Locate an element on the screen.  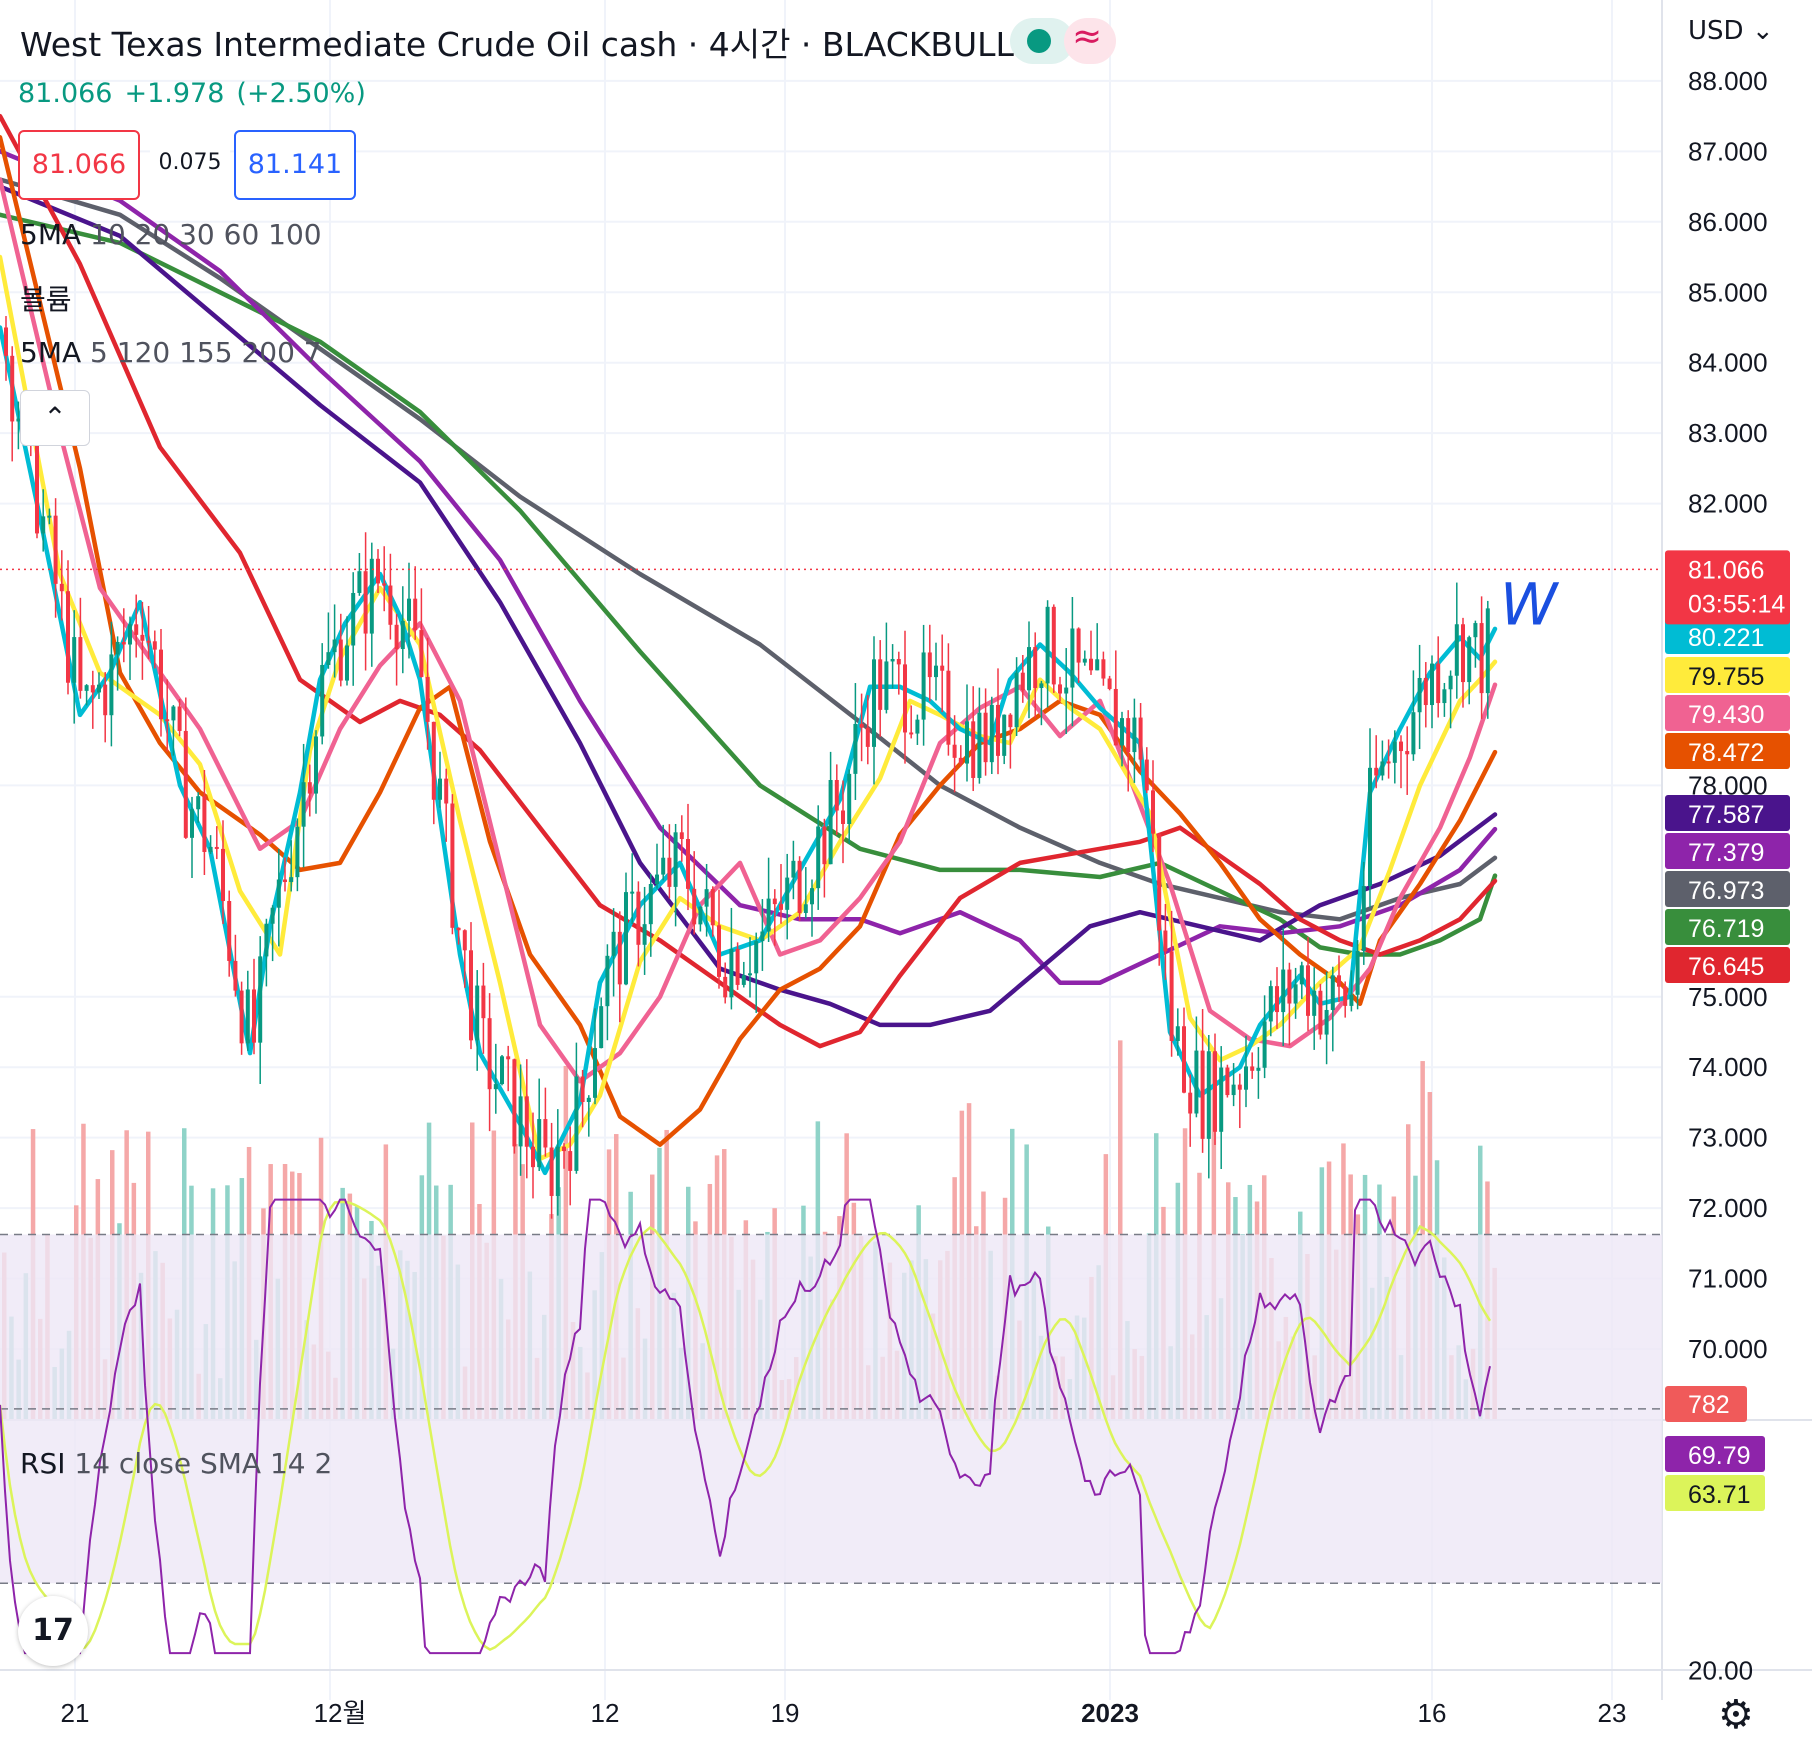
time-tick-label: 12월 is located at coordinates (340, 1713).